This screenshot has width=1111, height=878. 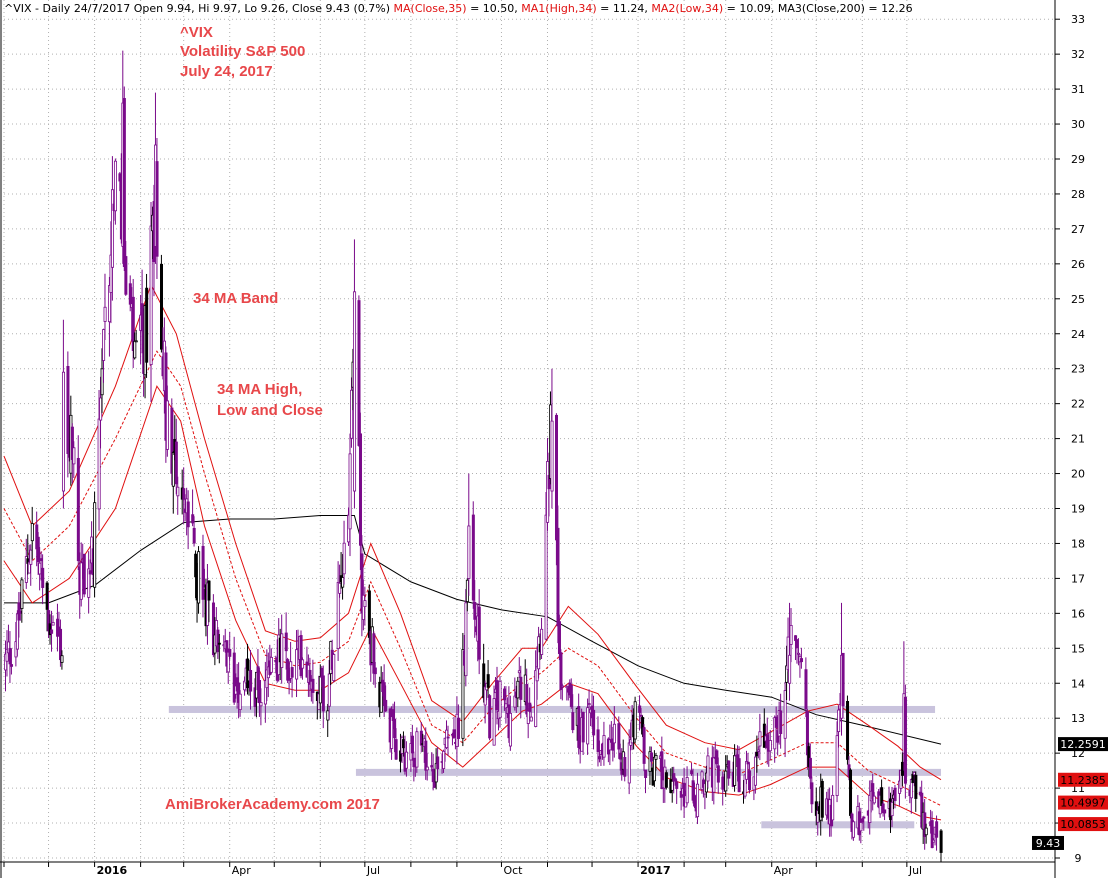 What do you see at coordinates (750, 8) in the screenshot?
I see `header-ma2-value: = 10.09,` at bounding box center [750, 8].